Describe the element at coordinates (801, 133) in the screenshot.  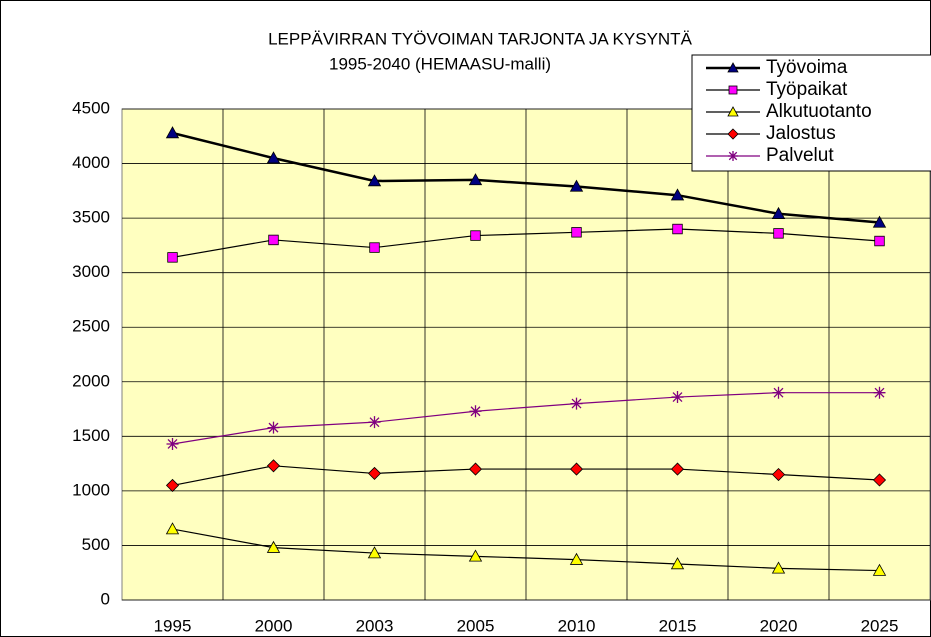
I see `legend-label: Jalostus` at that location.